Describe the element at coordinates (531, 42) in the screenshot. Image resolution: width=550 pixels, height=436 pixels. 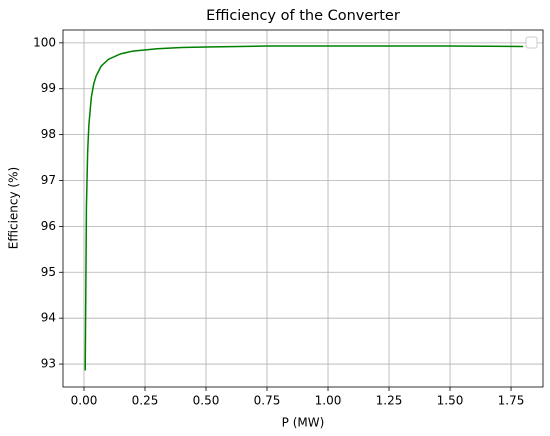
I see `legend-box` at that location.